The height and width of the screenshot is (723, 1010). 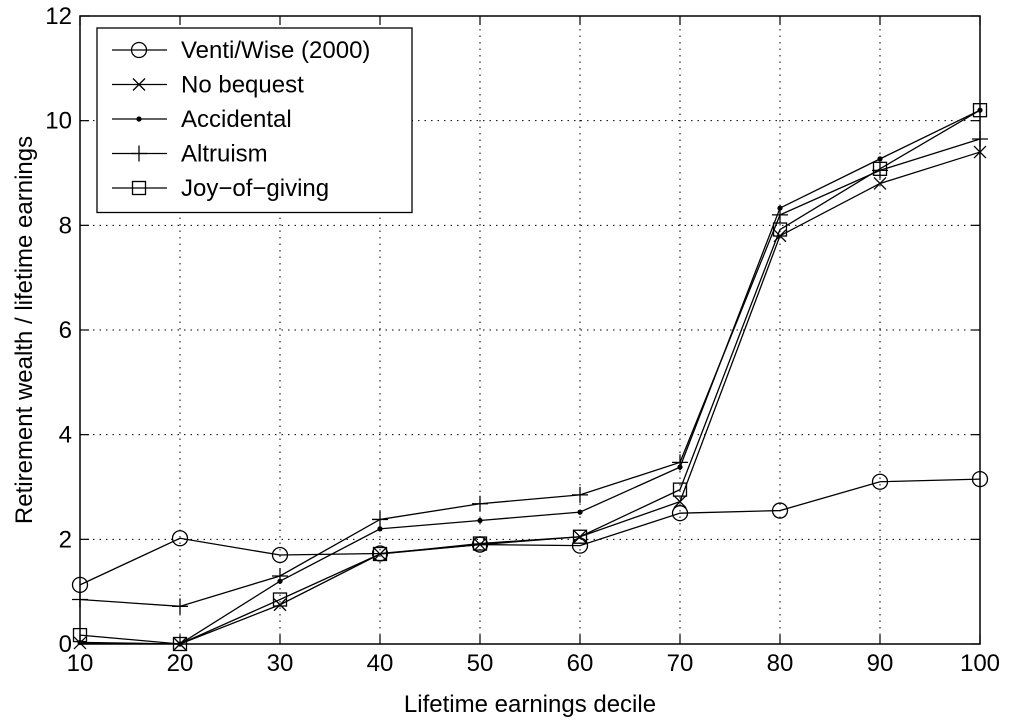 I want to click on y-tick-label: 4, so click(x=65, y=435).